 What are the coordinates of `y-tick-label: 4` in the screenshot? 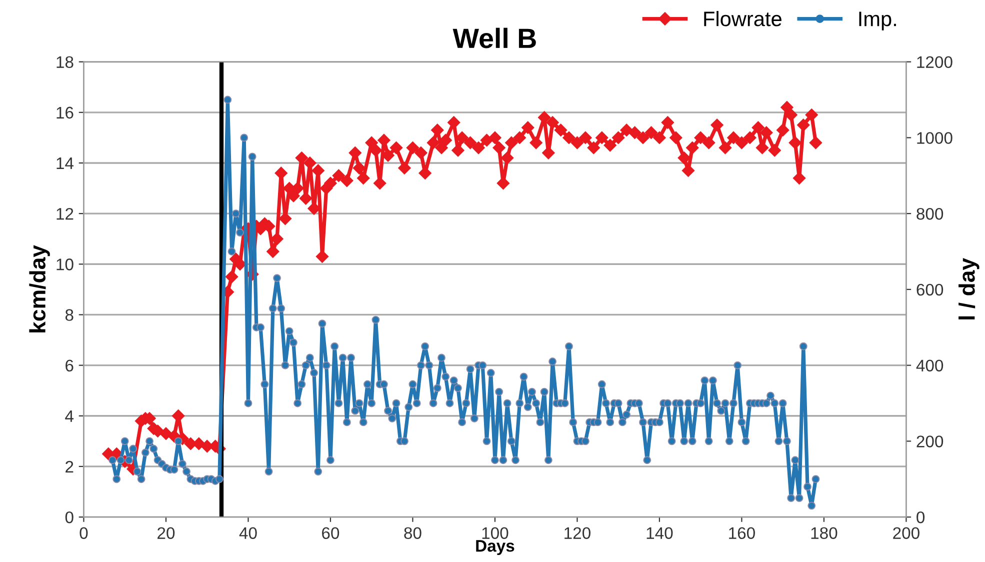 It's located at (69, 416).